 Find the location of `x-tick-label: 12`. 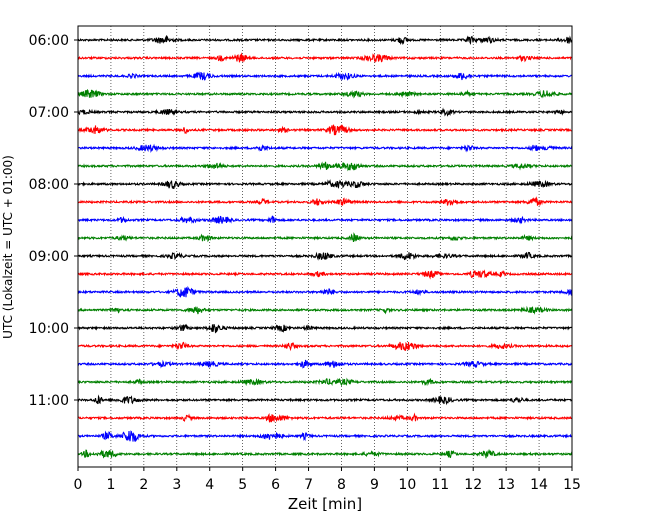

x-tick-label: 12 is located at coordinates (473, 485).